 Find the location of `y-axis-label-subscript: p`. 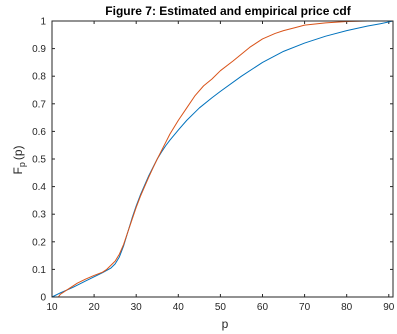

y-axis-label-subscript: p is located at coordinates (22, 164).